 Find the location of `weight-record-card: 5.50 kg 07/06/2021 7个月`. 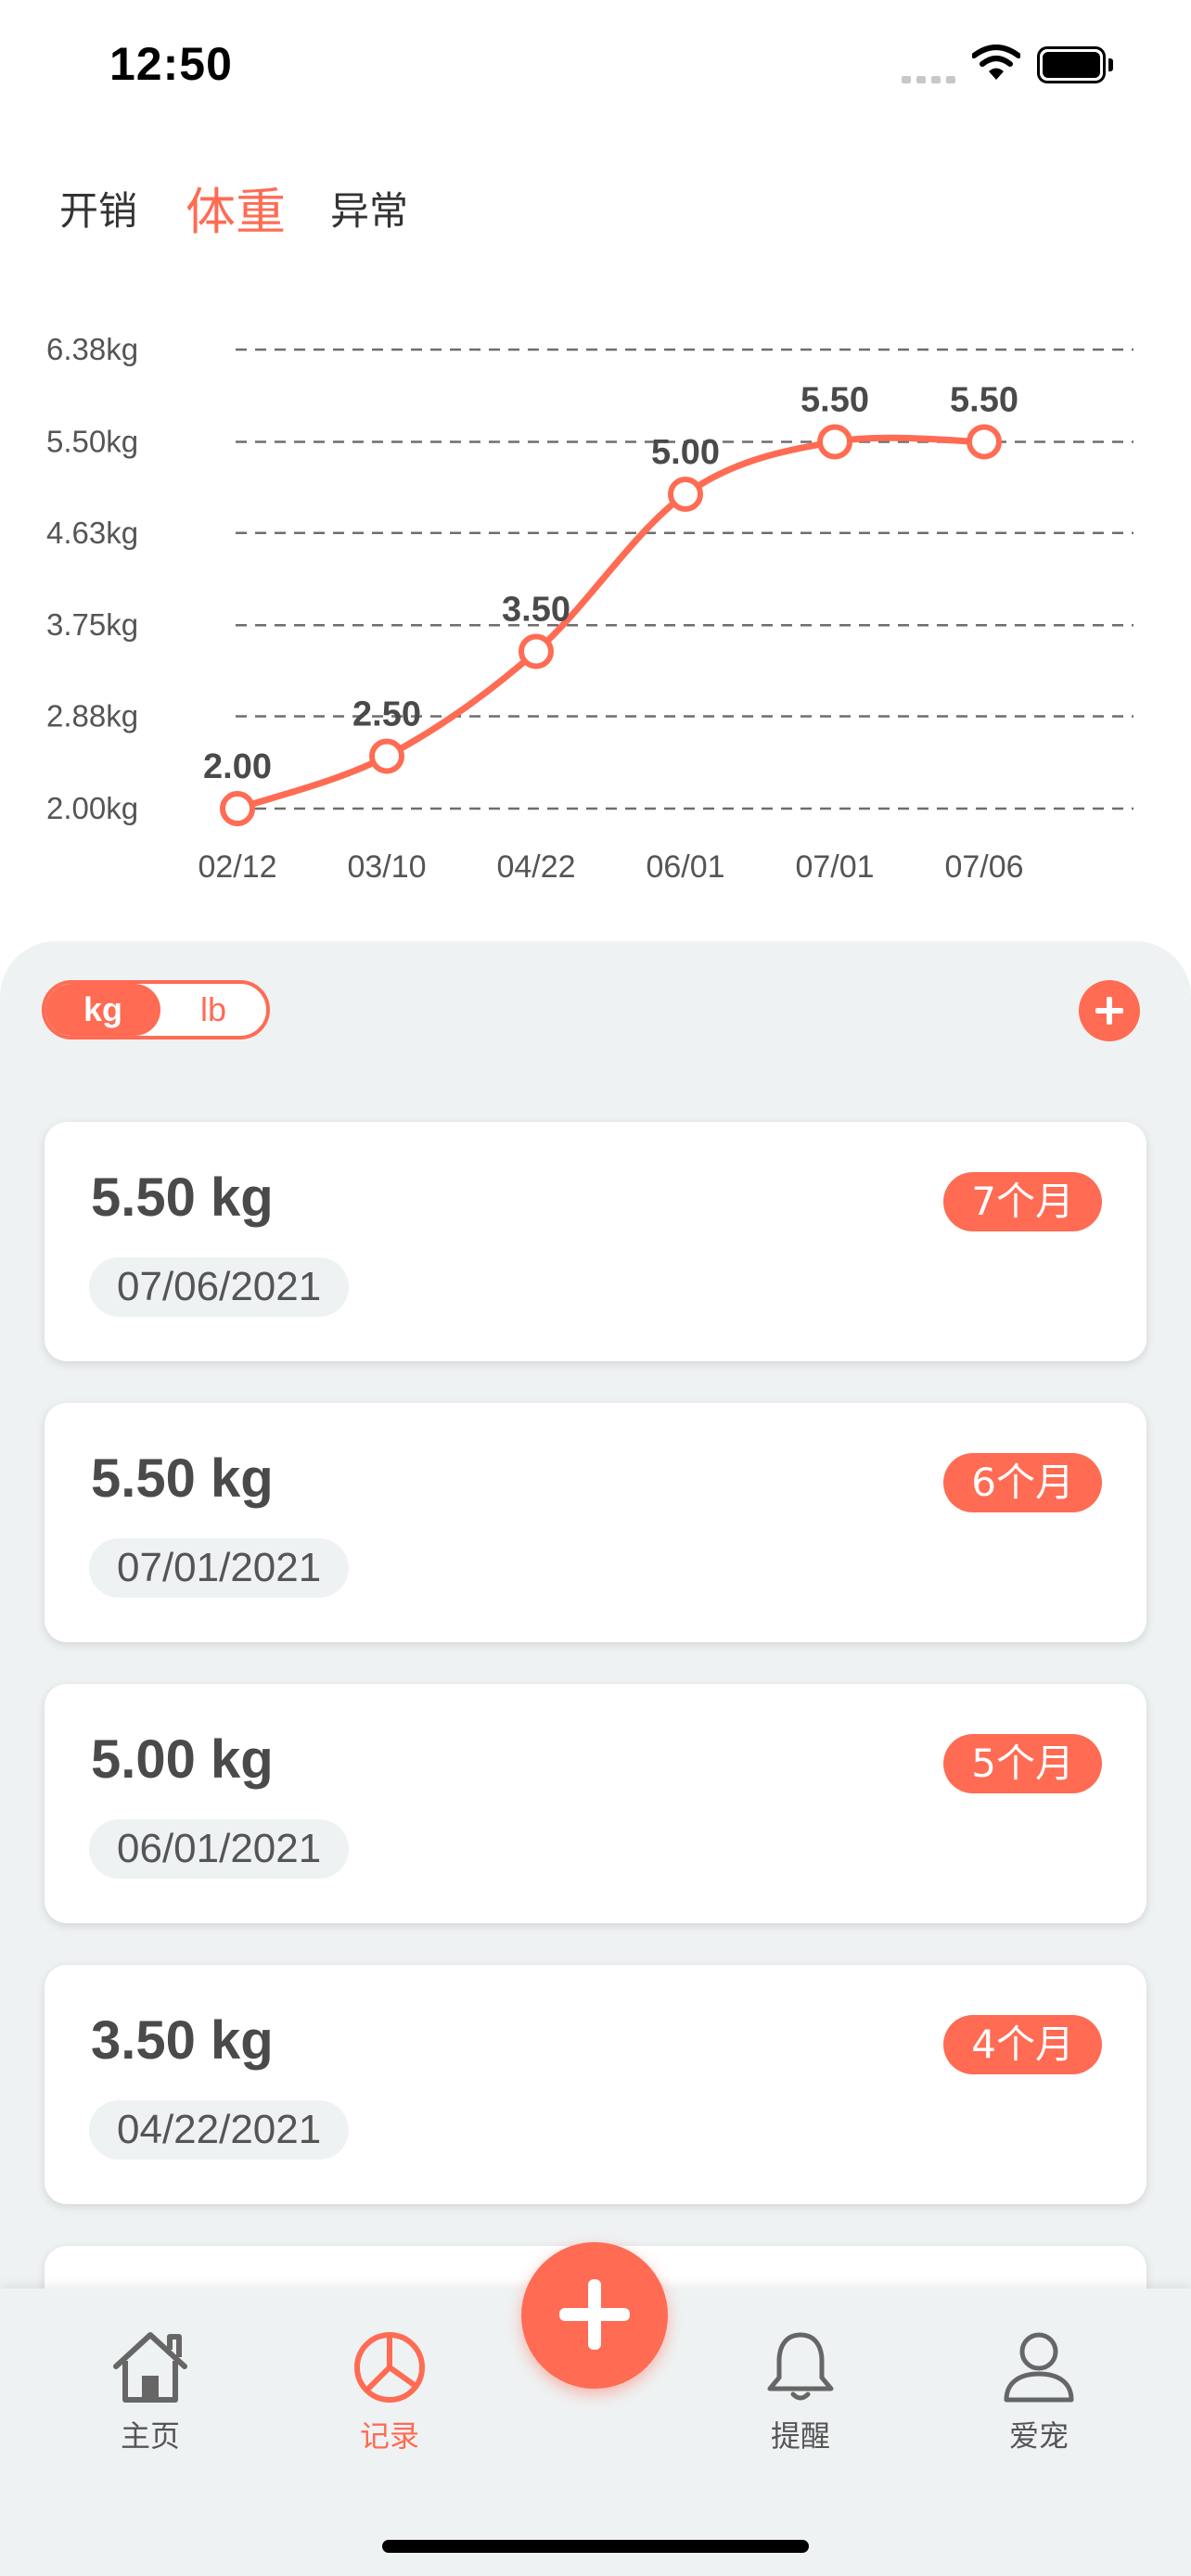

weight-record-card: 5.50 kg 07/06/2021 7个月 is located at coordinates (595, 1241).